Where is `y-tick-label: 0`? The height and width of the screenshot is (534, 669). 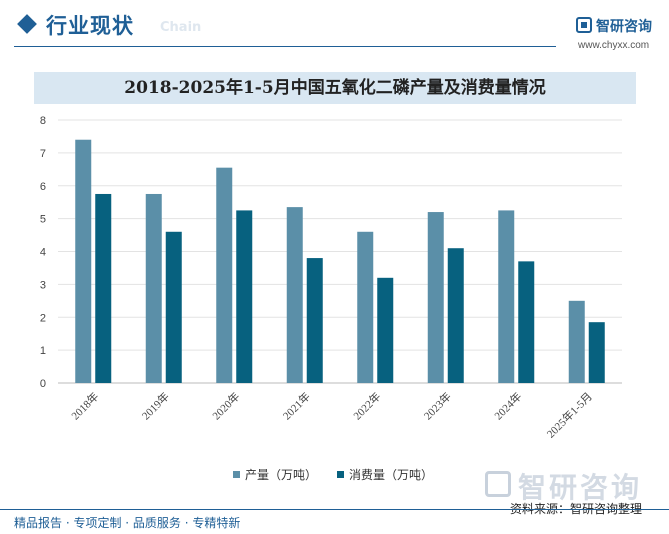 y-tick-label: 0 is located at coordinates (43, 384).